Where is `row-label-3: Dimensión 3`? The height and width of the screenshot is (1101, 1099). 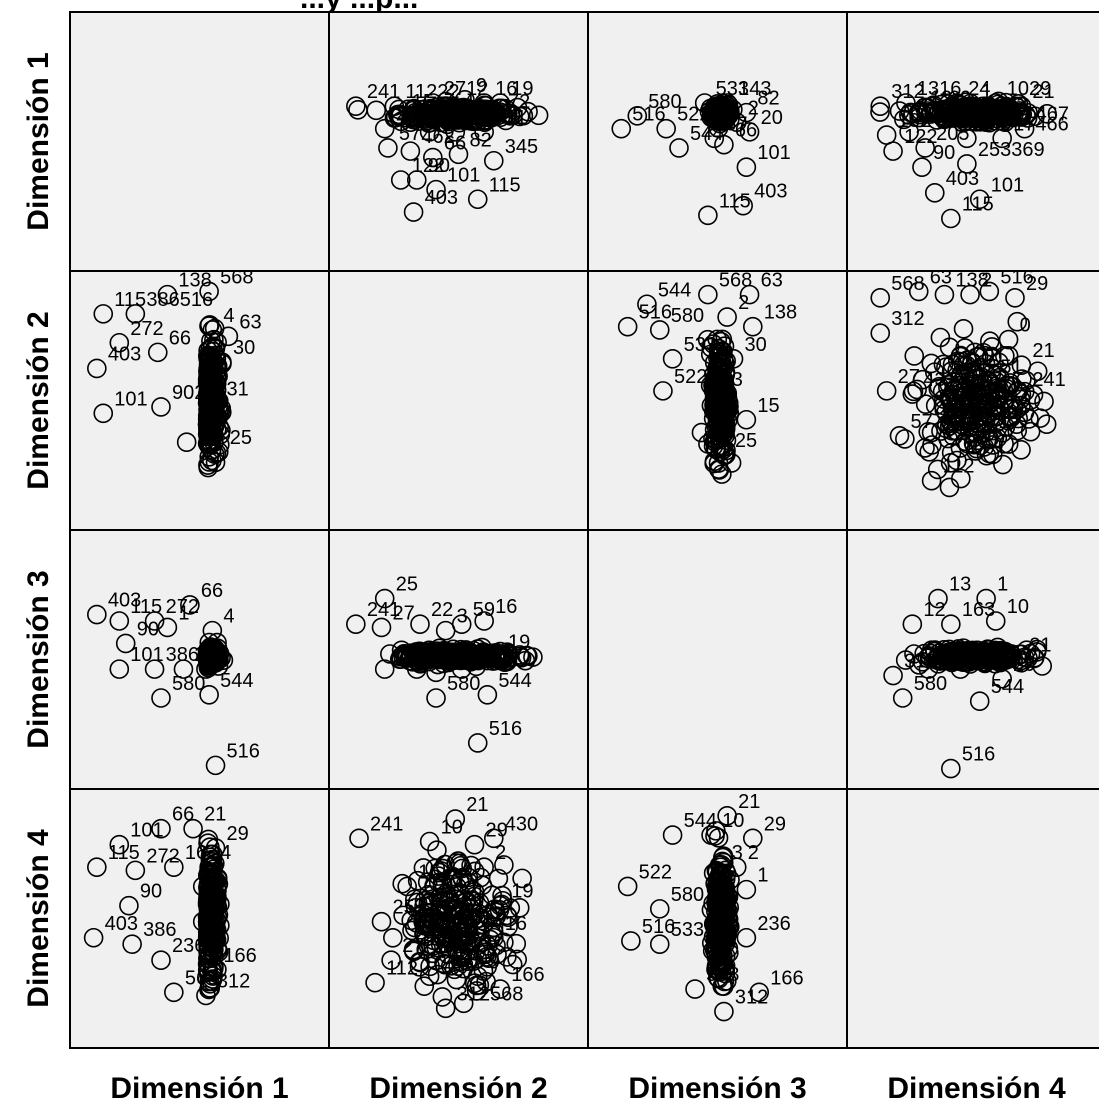
row-label-3: Dimensión 3 is located at coordinates (38, 659).